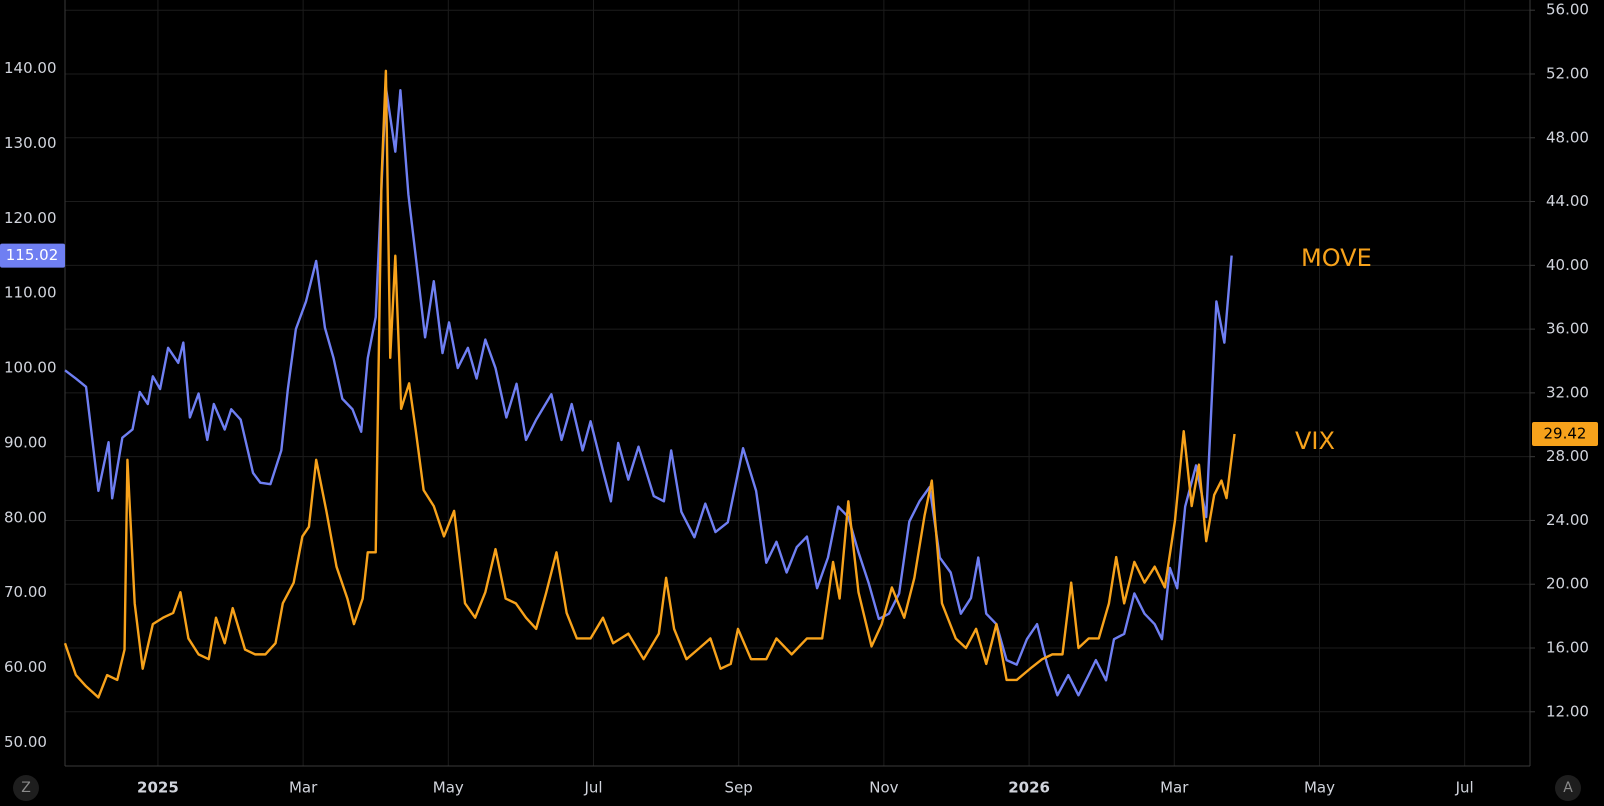  What do you see at coordinates (30, 218) in the screenshot?
I see `y-tick-label: 120.00` at bounding box center [30, 218].